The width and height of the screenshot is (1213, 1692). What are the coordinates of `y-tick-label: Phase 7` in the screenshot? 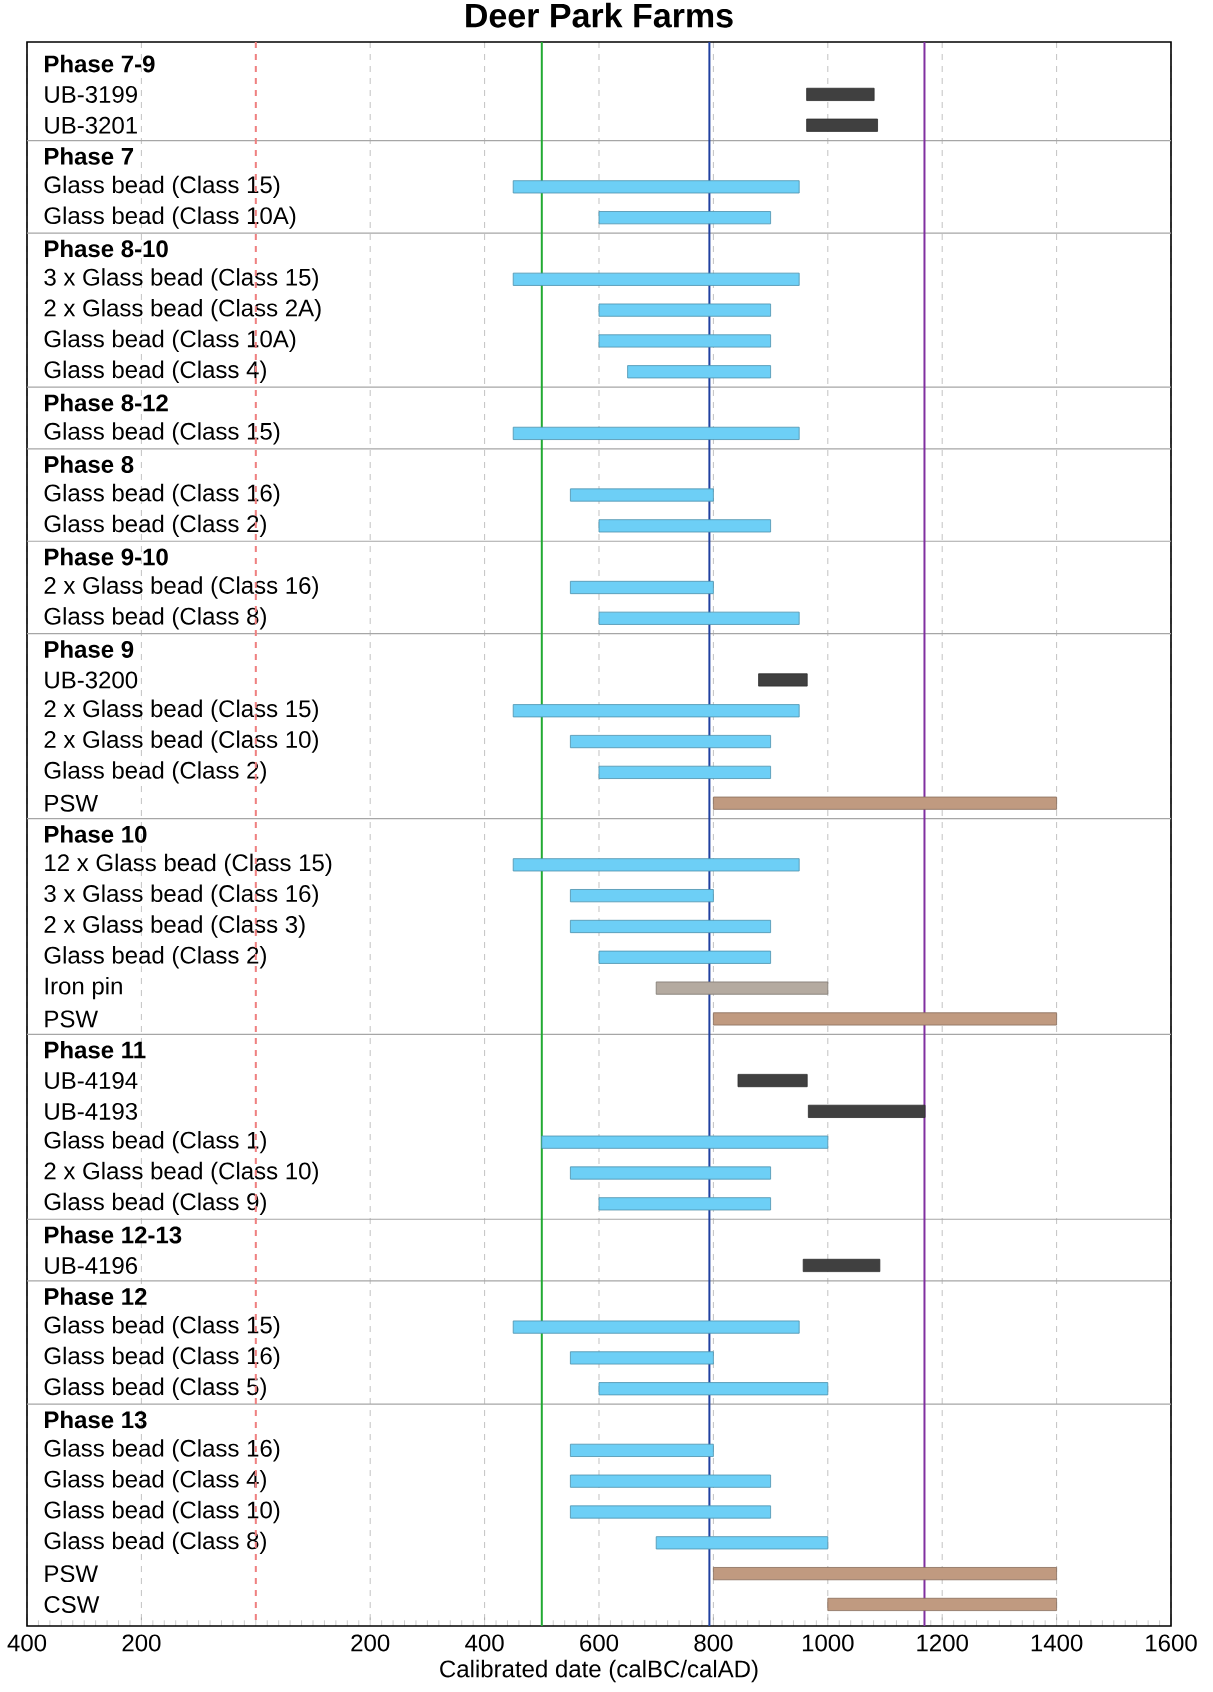 It's located at (89, 156).